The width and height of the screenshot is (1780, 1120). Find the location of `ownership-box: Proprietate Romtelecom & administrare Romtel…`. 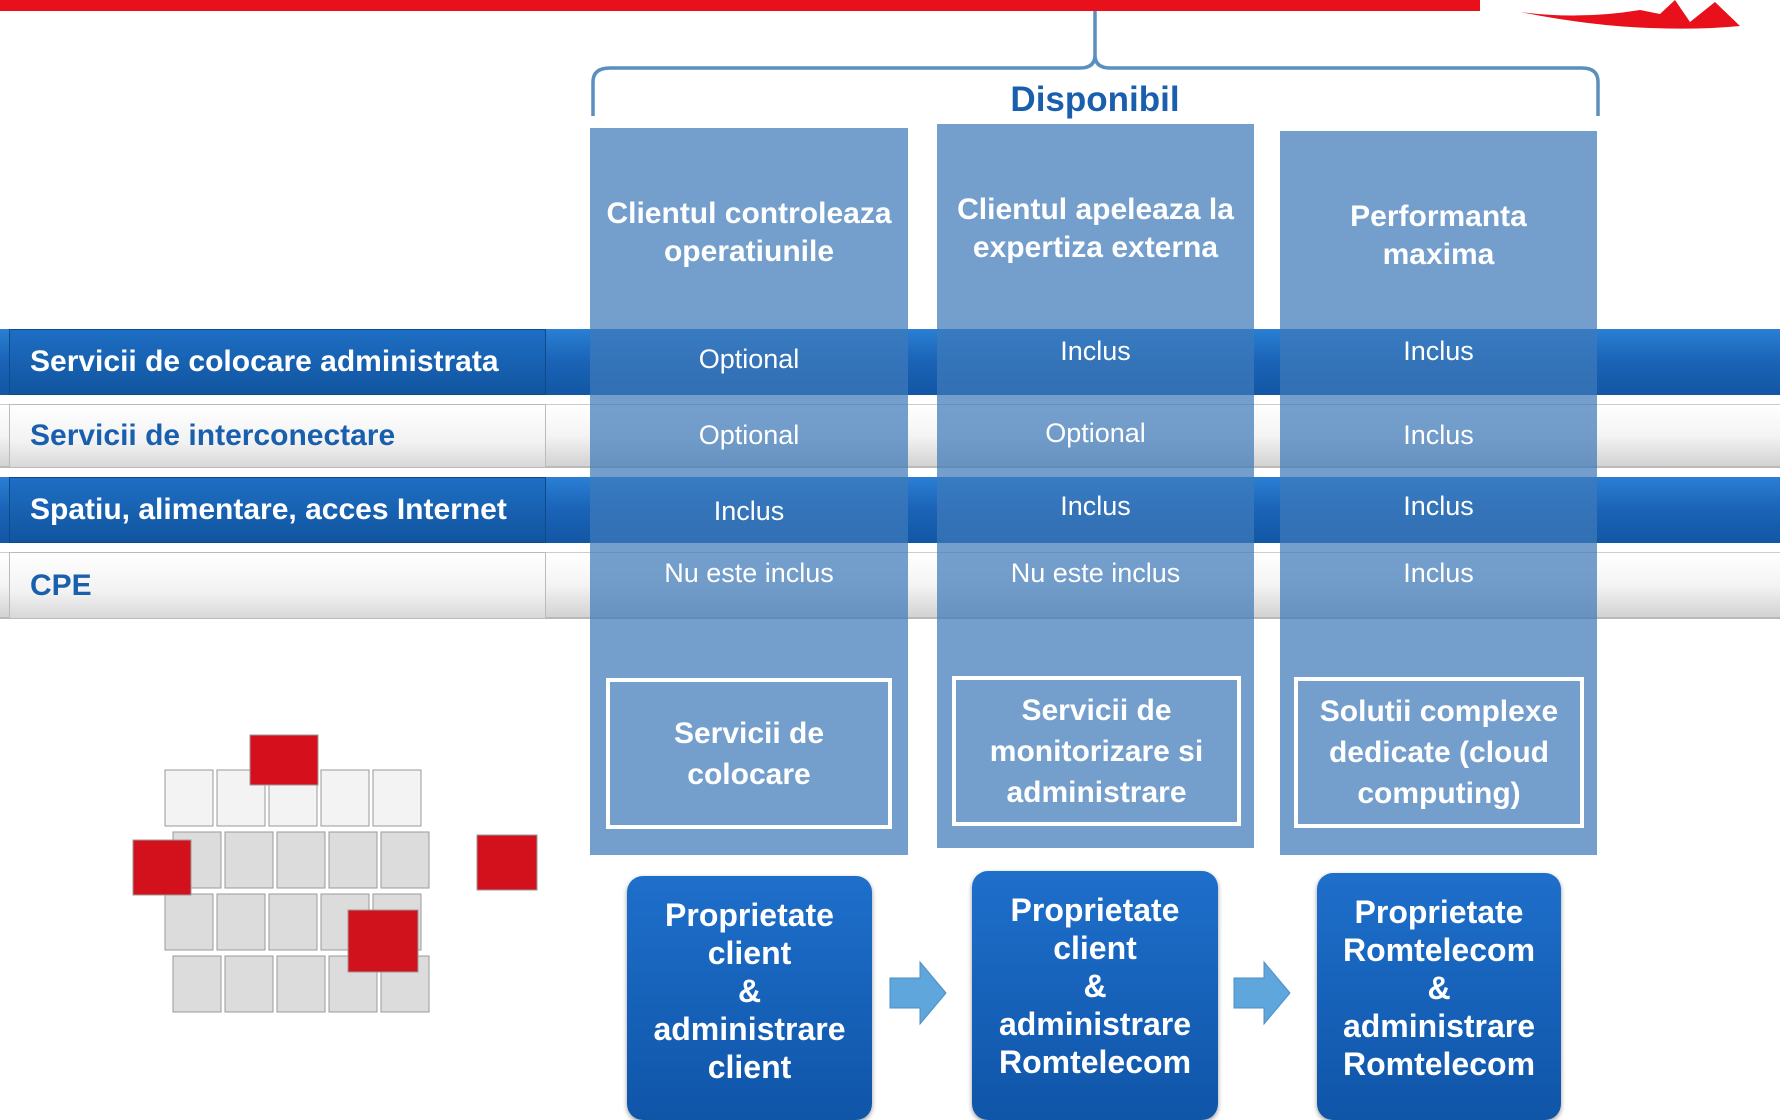

ownership-box: Proprietate Romtelecom & administrare Romtel… is located at coordinates (1439, 996).